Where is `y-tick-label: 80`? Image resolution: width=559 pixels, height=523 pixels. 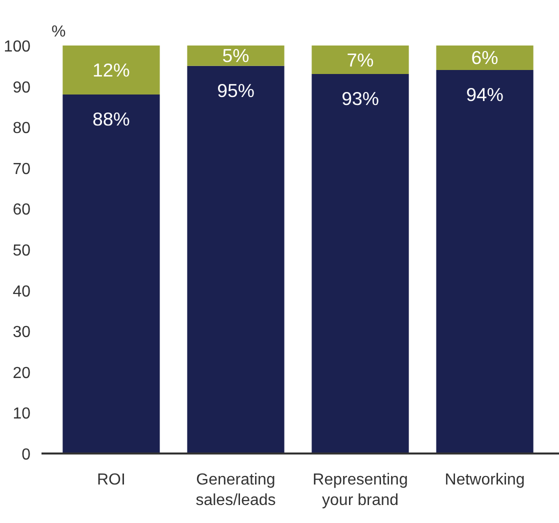 y-tick-label: 80 is located at coordinates (21, 129).